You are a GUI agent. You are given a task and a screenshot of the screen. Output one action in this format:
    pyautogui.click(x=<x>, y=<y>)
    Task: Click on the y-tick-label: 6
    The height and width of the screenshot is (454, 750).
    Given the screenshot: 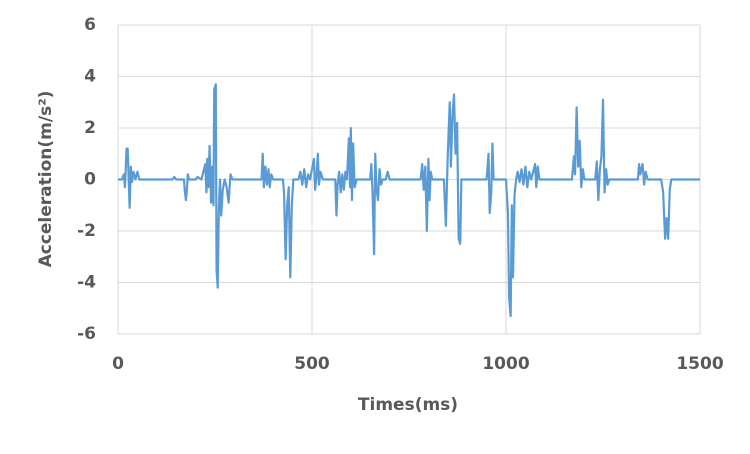 What is the action you would take?
    pyautogui.click(x=90, y=25)
    